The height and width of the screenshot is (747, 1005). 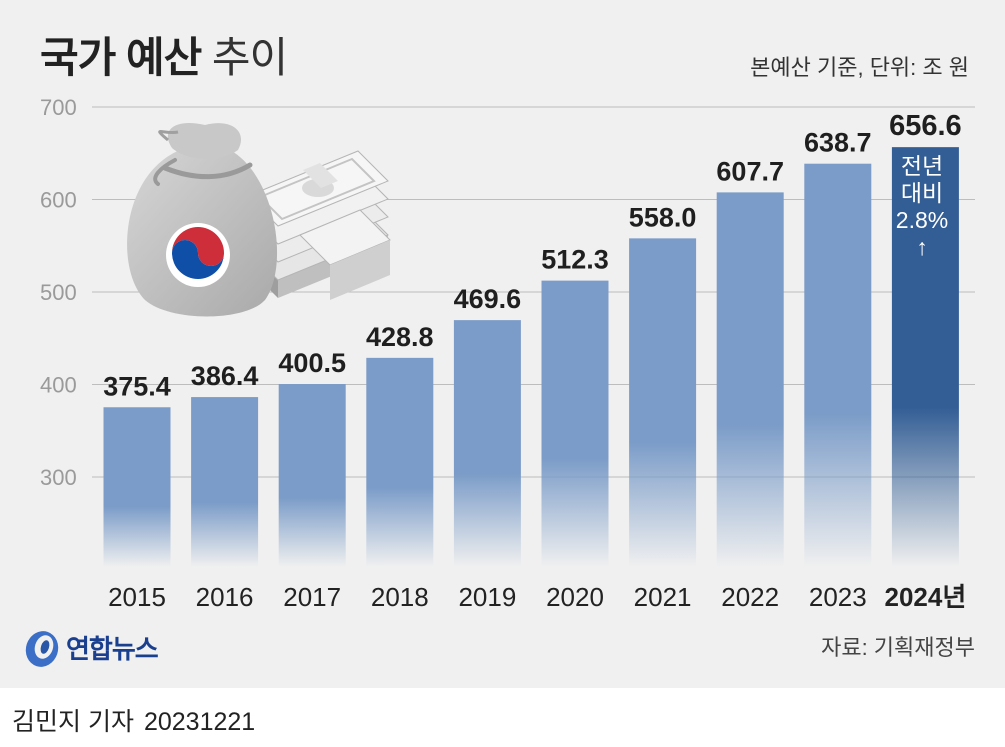 I want to click on y-tick-label: 700, so click(x=58, y=107).